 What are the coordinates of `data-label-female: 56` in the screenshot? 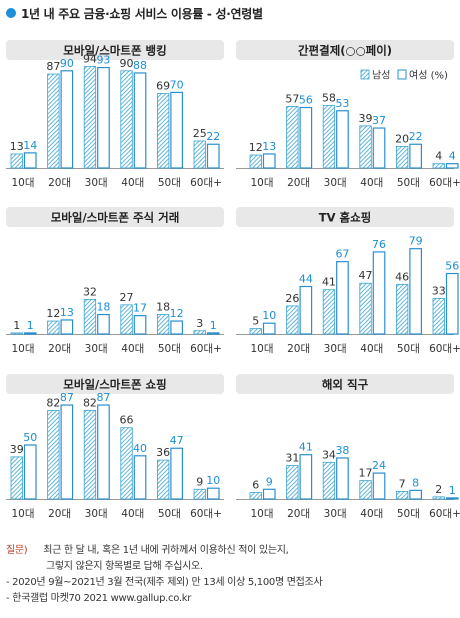 It's located at (306, 100).